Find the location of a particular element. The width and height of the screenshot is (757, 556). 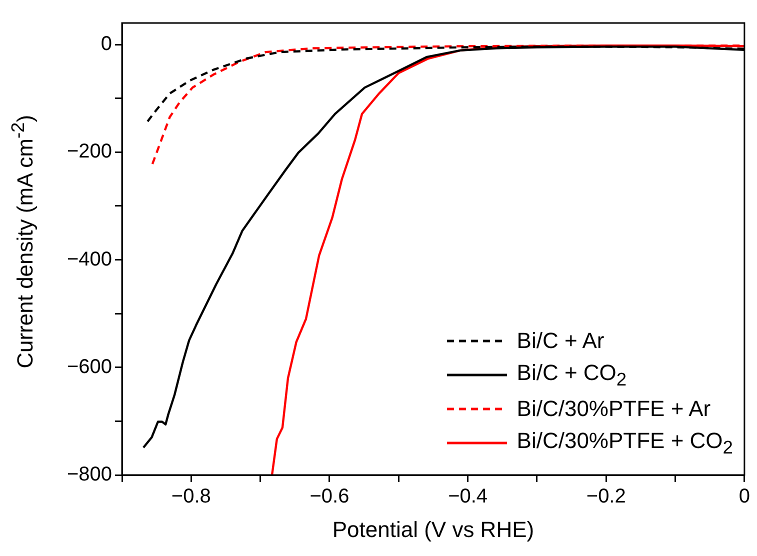

legend-label: Bi/C + CO$_{2}$ is located at coordinates (571, 375).